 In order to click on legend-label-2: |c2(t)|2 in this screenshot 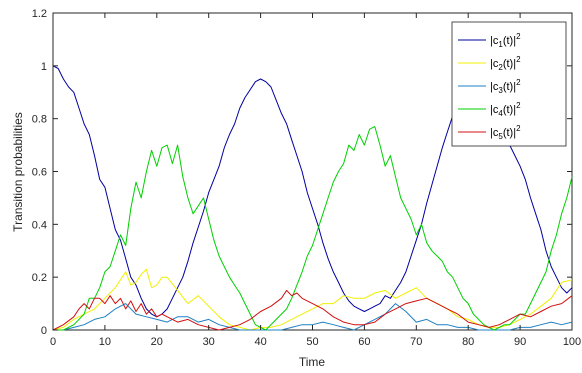, I will do `click(505, 63)`.